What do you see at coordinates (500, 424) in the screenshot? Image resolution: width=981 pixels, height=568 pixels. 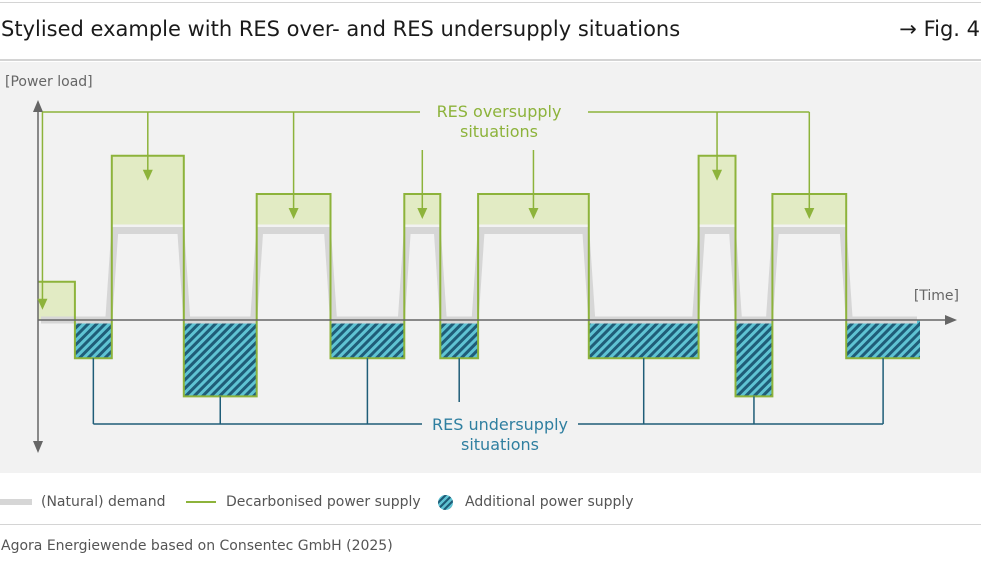 I see `undersupply-annotation-line1: RES undersupply` at bounding box center [500, 424].